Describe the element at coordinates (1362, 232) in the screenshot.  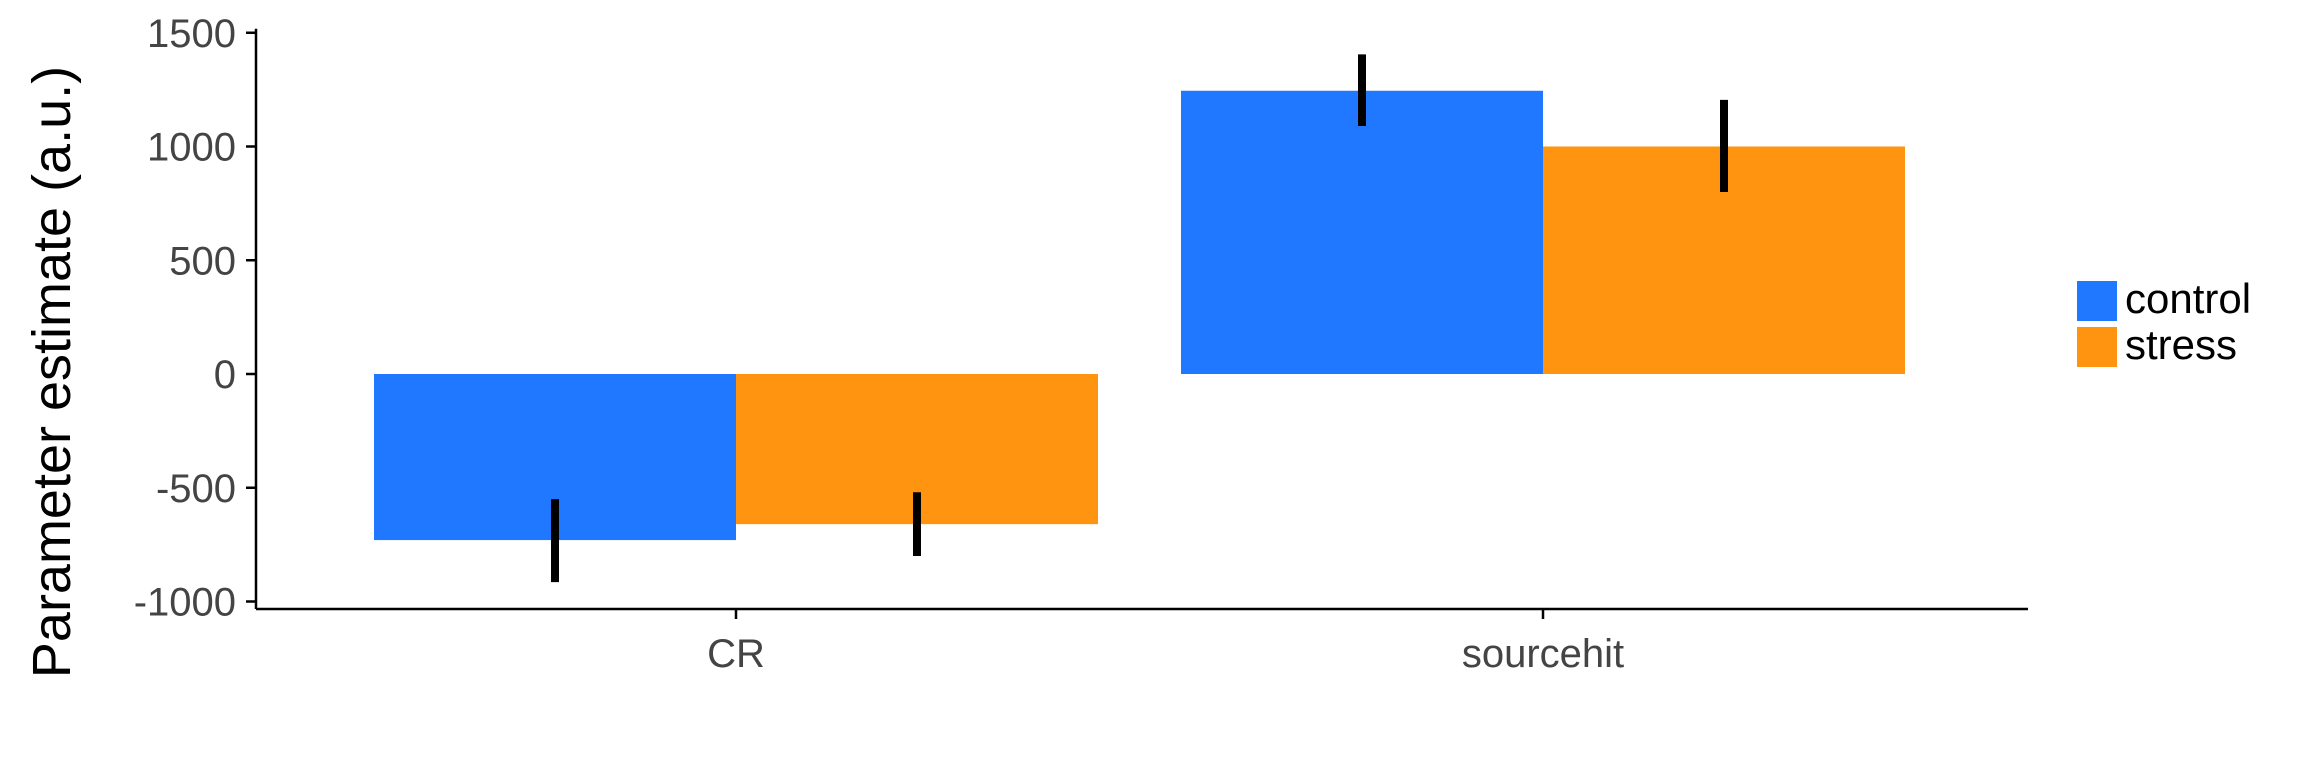
I see `bar-control-sourcehit` at that location.